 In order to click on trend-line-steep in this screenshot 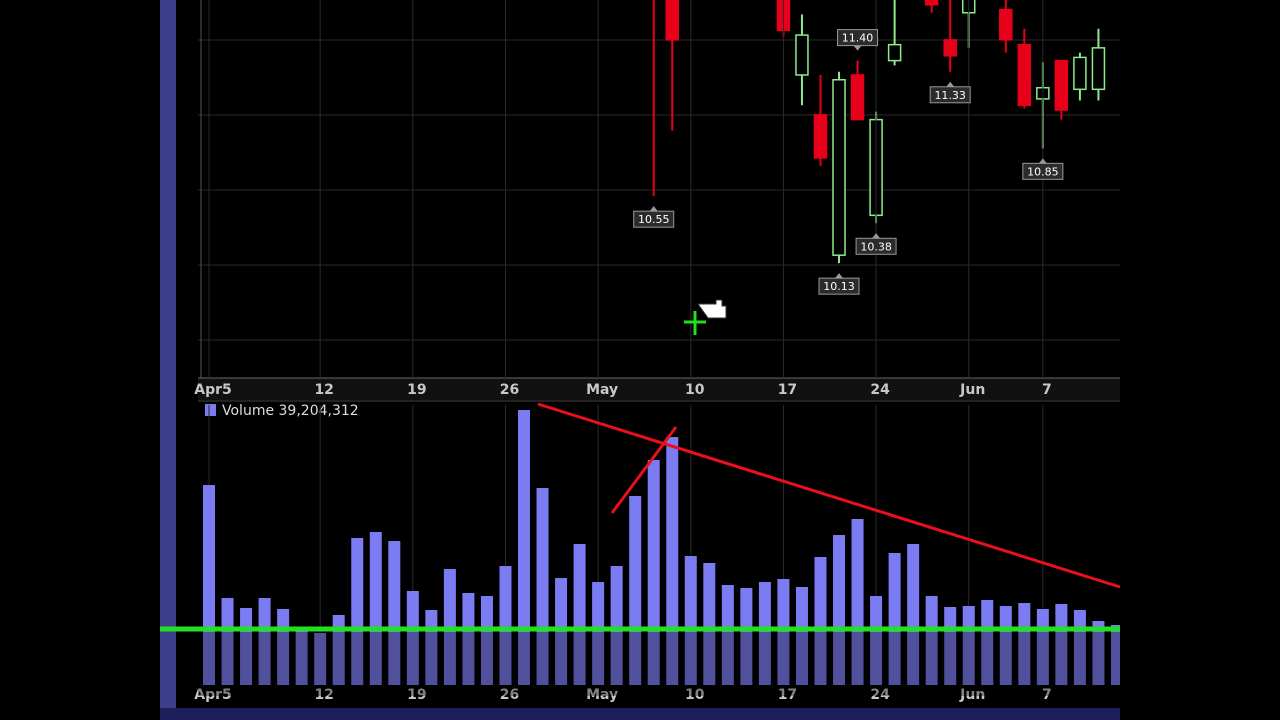, I will do `click(644, 470)`.